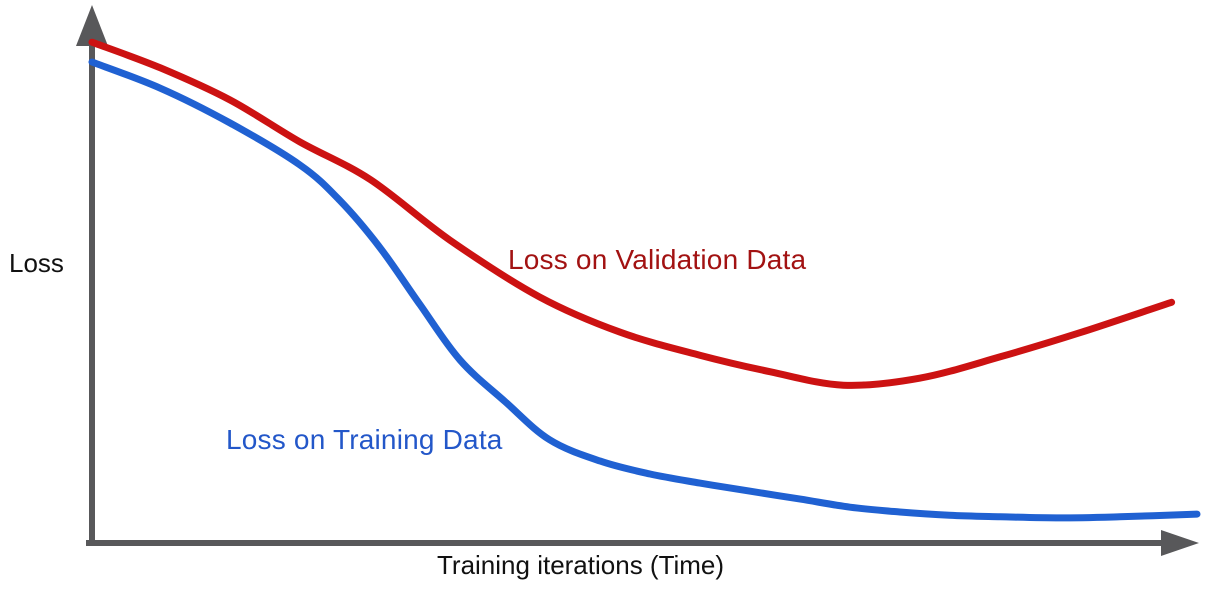  What do you see at coordinates (92, 25) in the screenshot?
I see `y-axis-arrowhead-icon` at bounding box center [92, 25].